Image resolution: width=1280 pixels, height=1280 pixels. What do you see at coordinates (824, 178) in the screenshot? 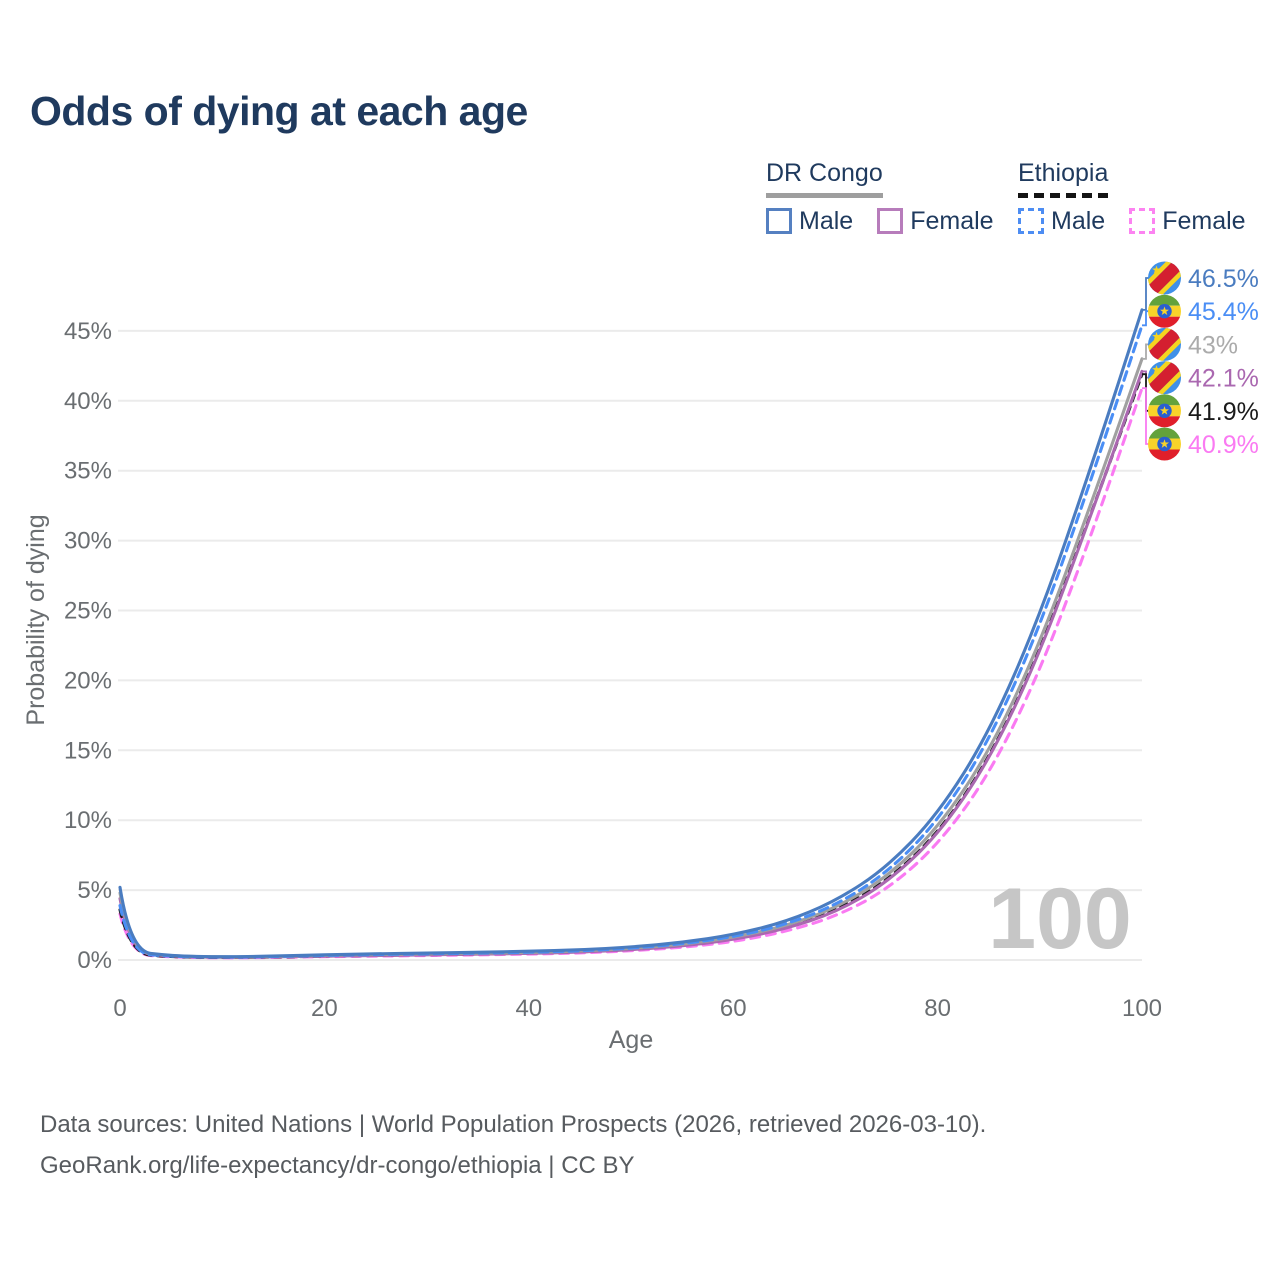
I see `legend-header-dr-congo: DR Congo` at bounding box center [824, 178].